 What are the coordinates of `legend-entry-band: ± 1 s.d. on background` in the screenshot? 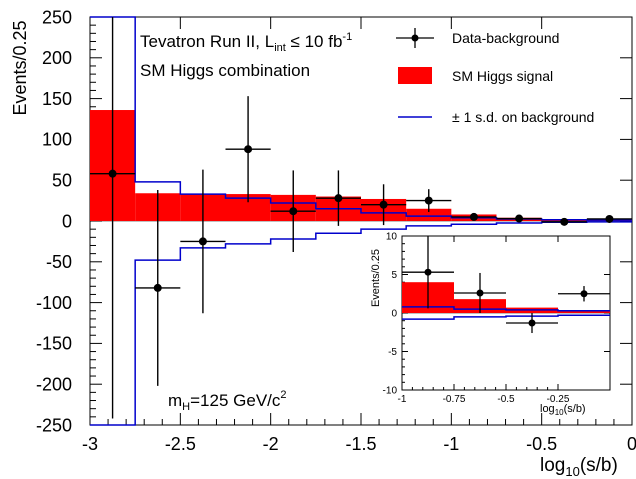 It's located at (496, 117).